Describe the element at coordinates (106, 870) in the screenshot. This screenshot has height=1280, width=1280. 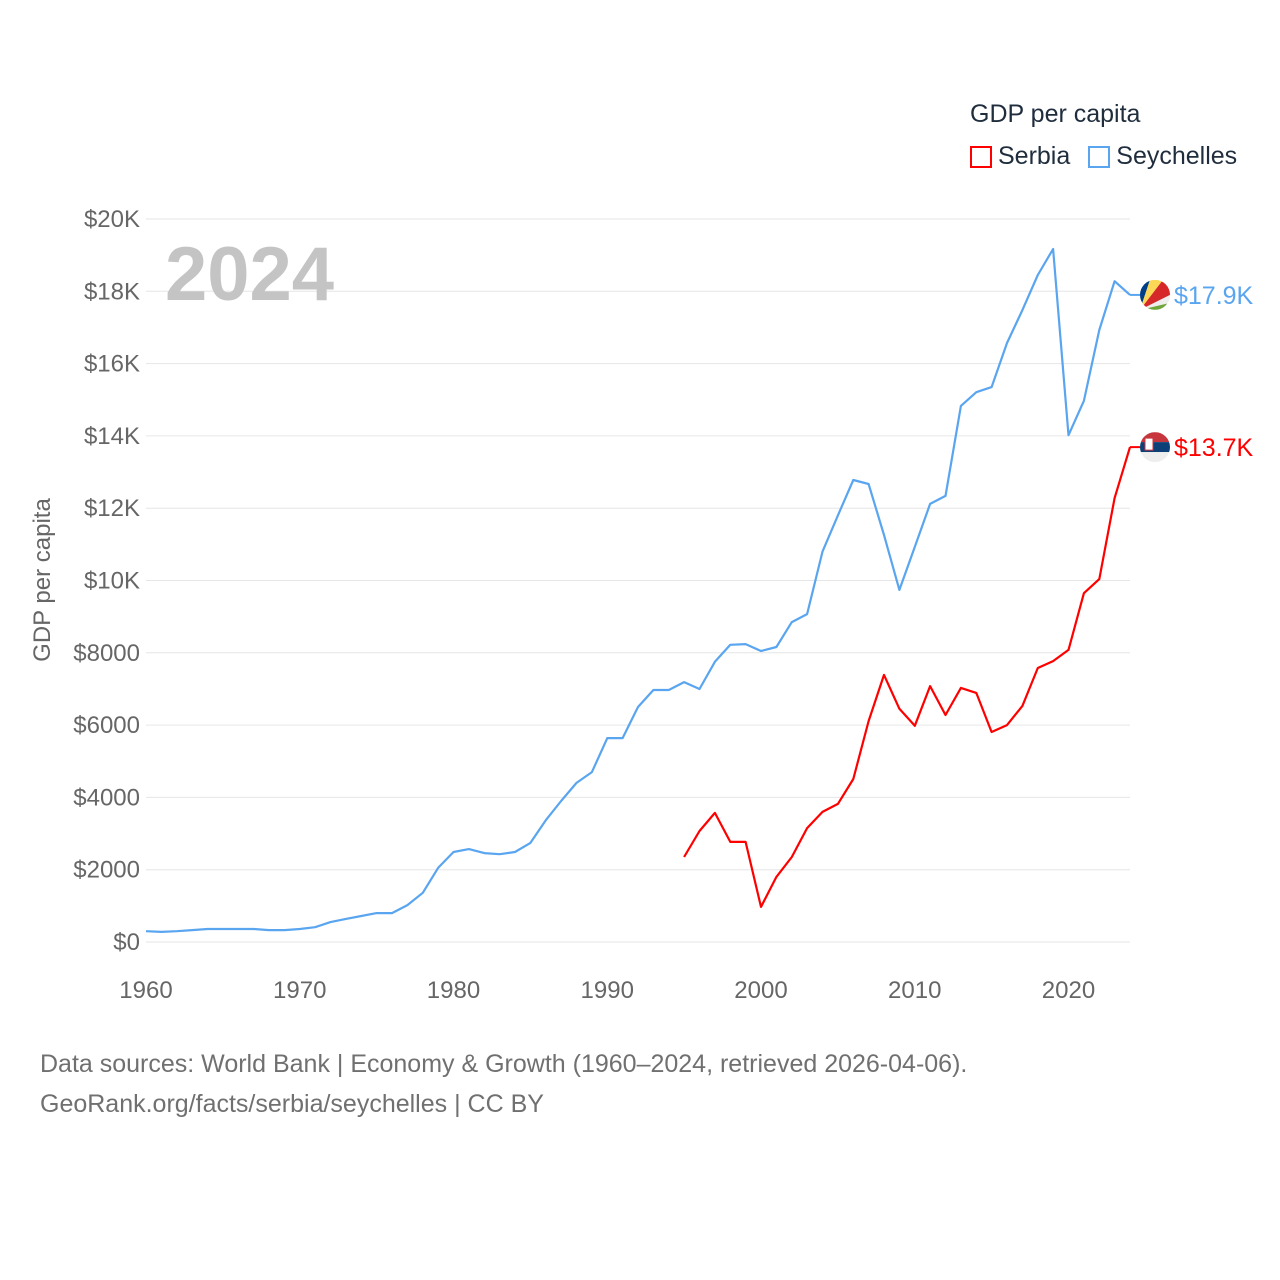
I see `y-tick-label: $2000` at that location.